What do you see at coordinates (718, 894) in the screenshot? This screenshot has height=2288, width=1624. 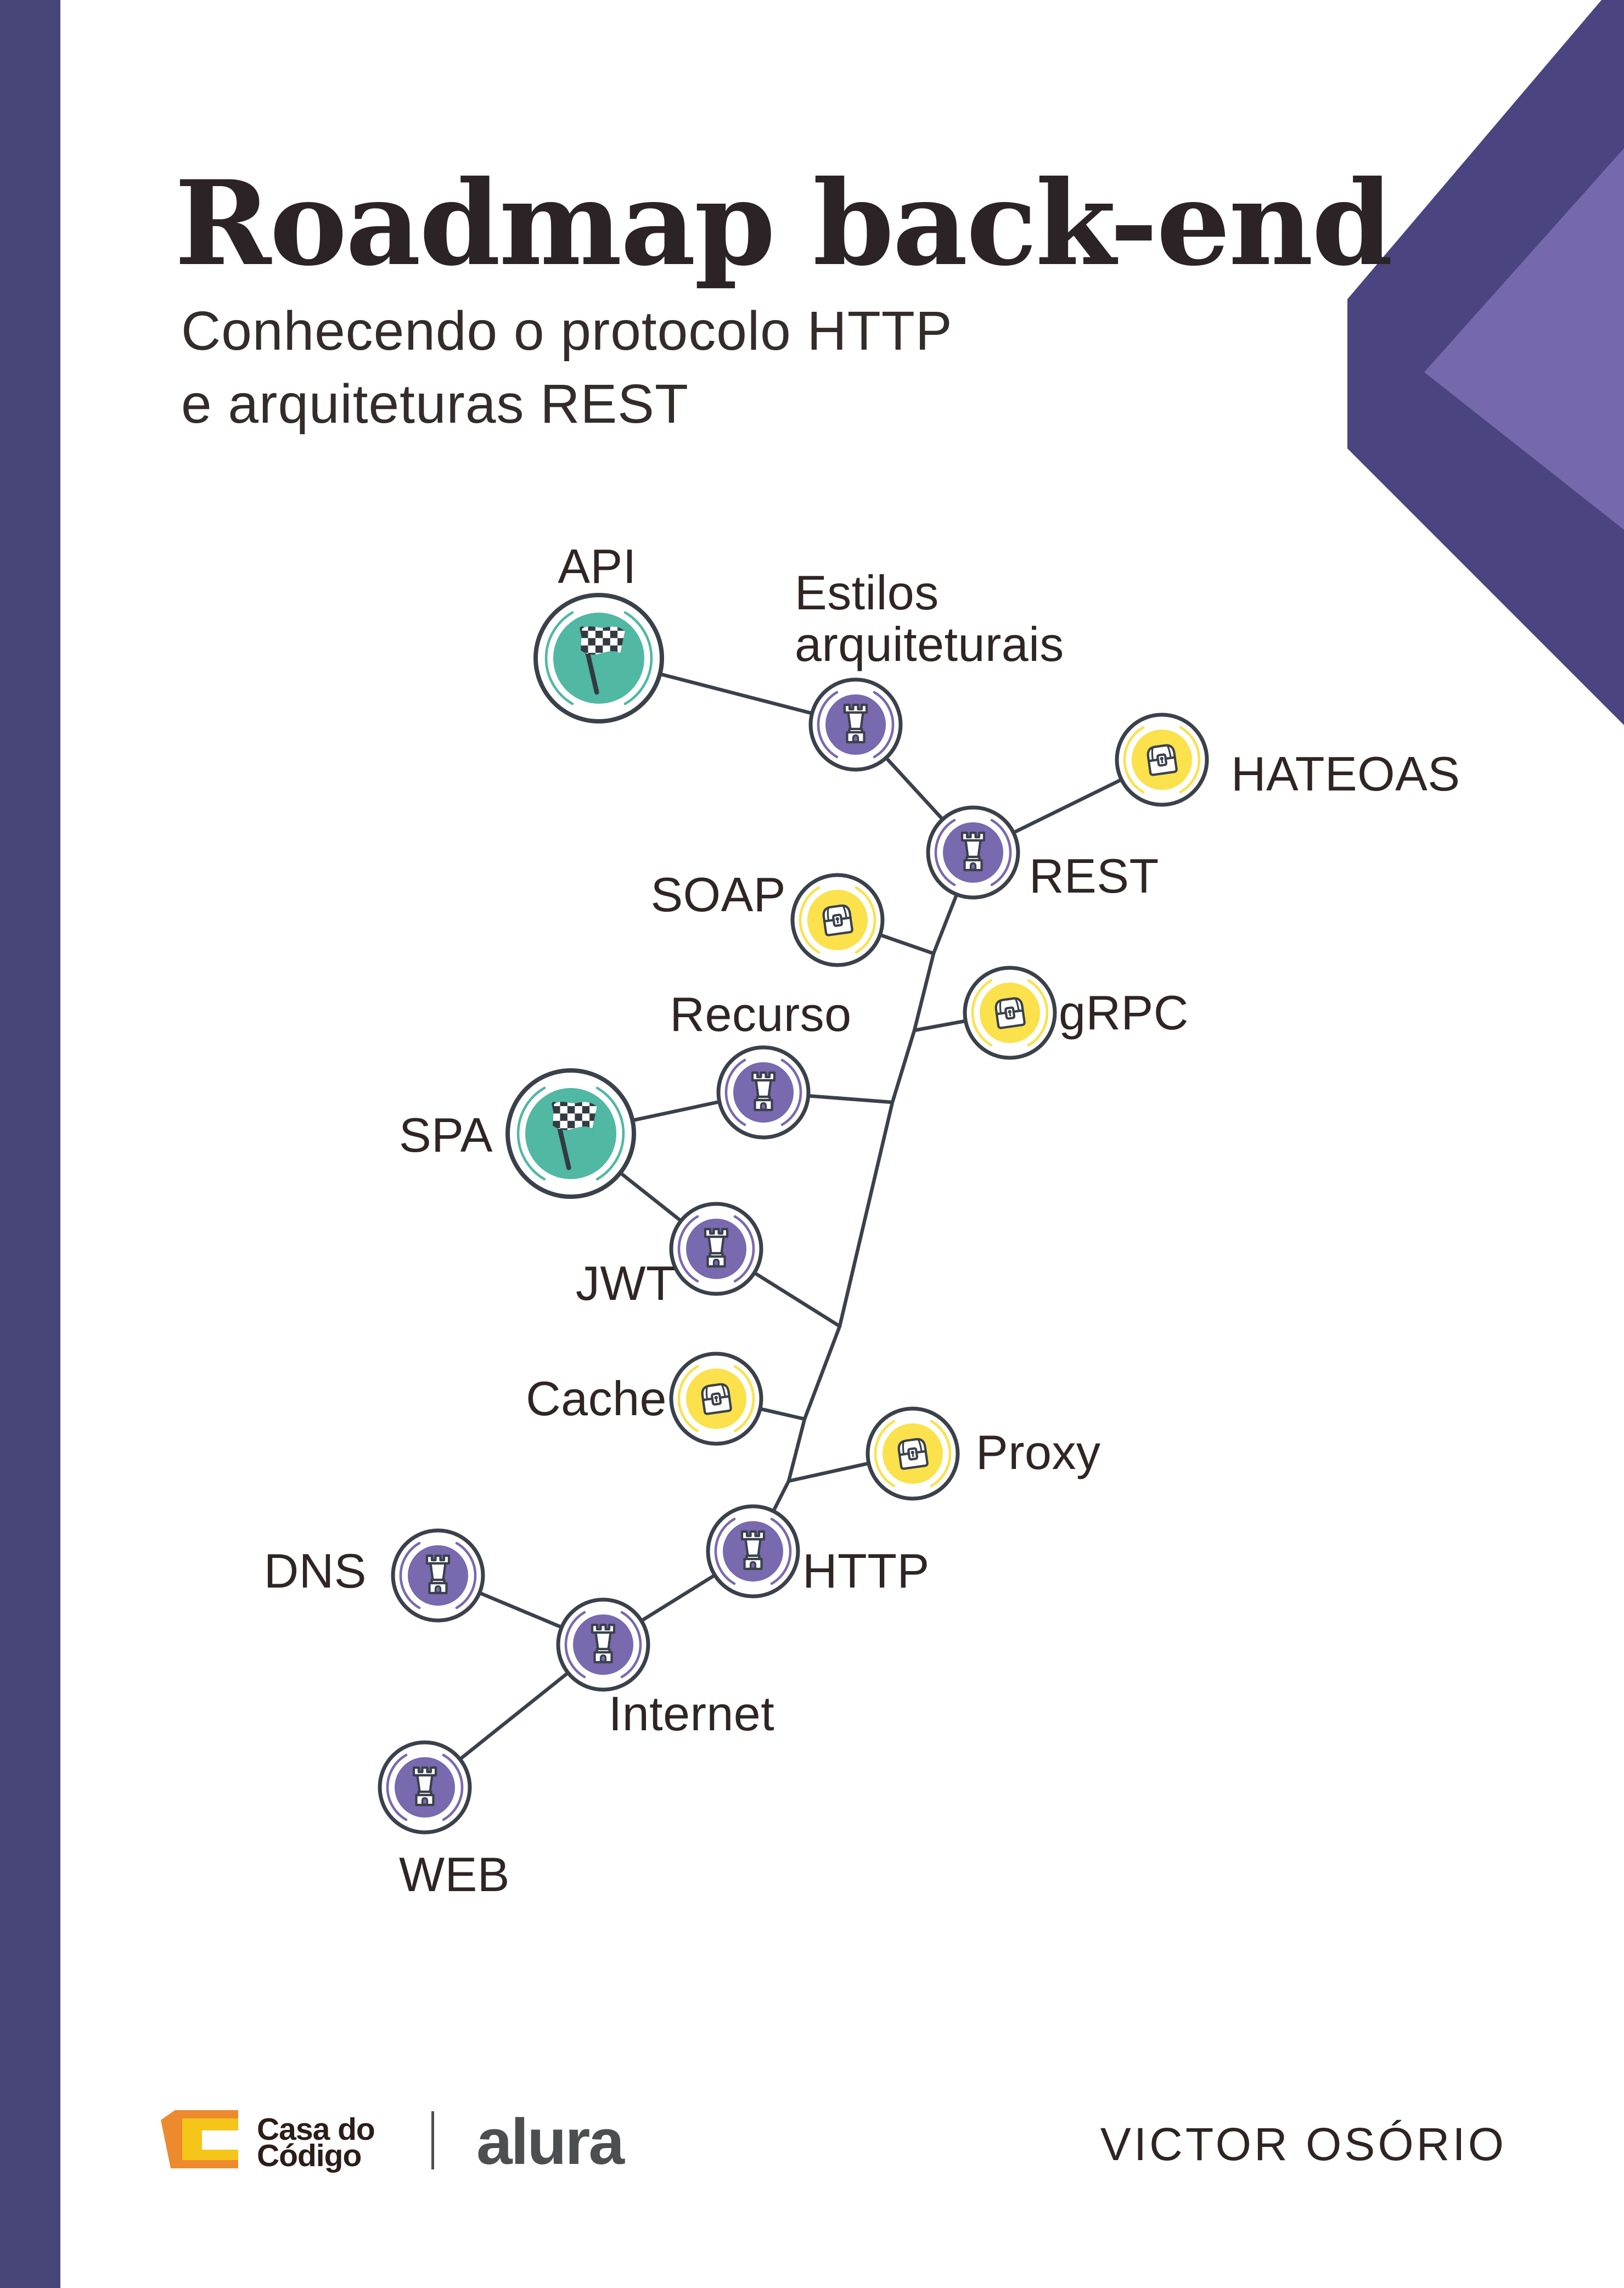 I see `node-label-soap: SOAP` at bounding box center [718, 894].